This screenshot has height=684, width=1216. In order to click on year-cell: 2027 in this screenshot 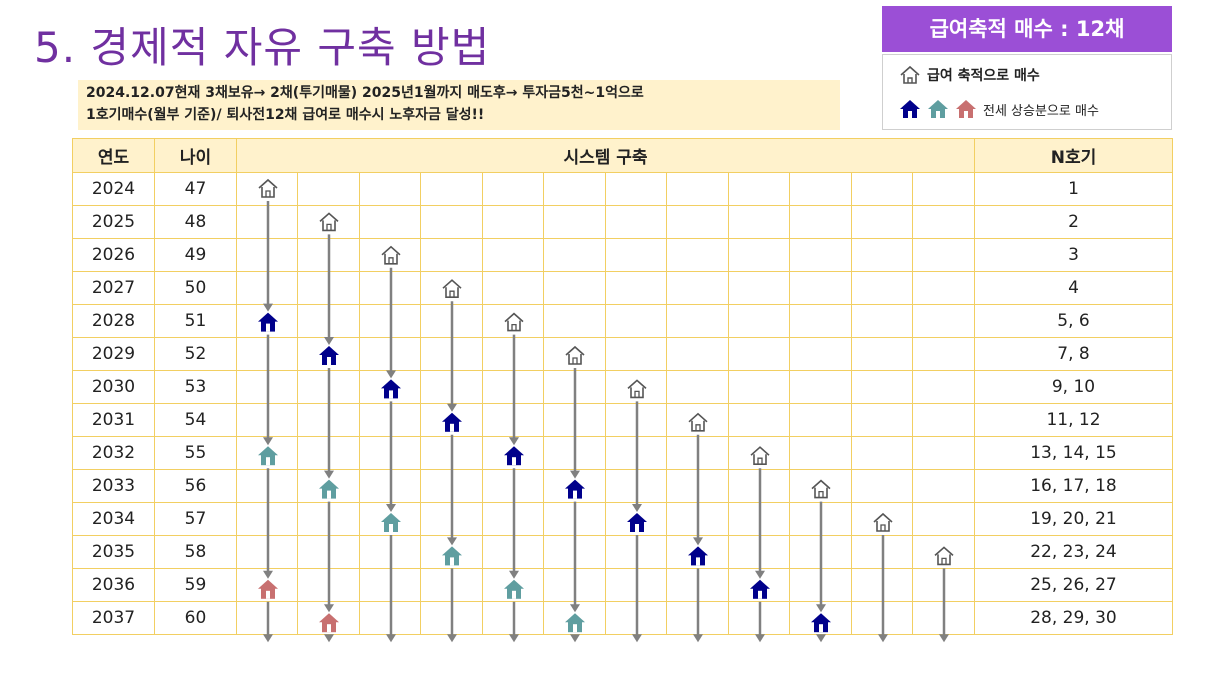, I will do `click(113, 288)`.